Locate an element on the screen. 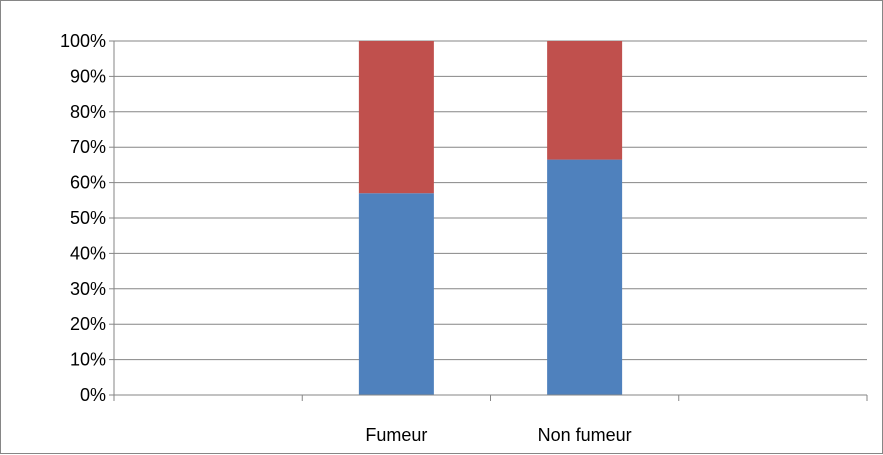 The image size is (883, 455). y-tick-label-10: 100% is located at coordinates (83, 41).